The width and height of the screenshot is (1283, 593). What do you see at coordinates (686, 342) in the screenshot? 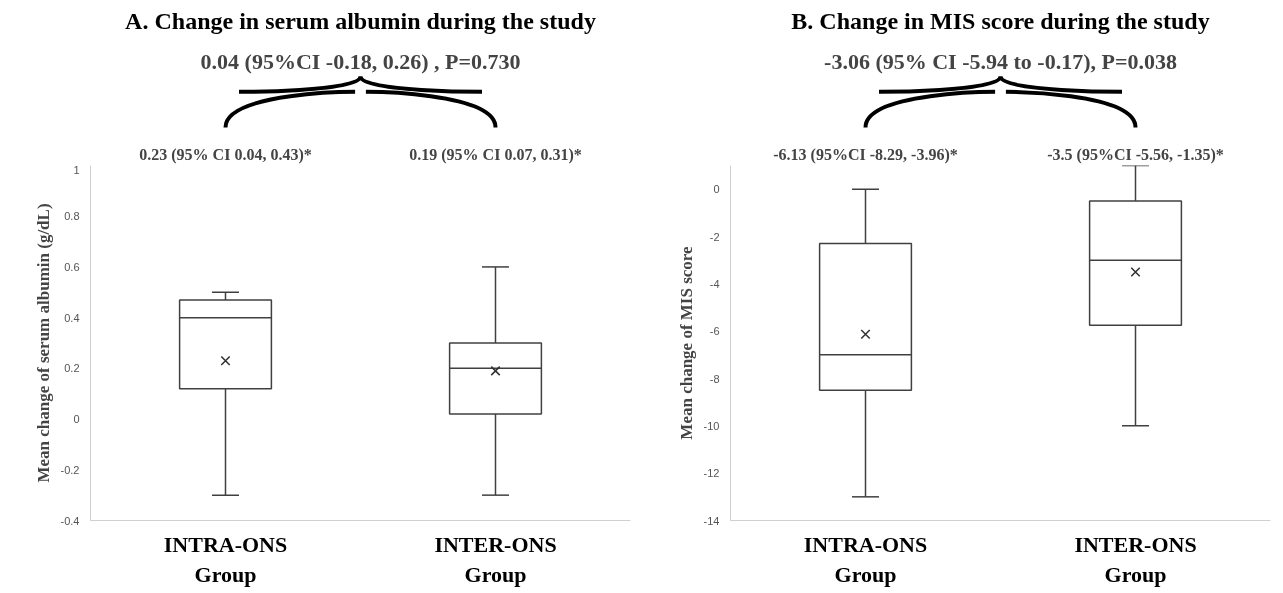
I see `y-axis-title: Mean change of MIS score` at bounding box center [686, 342].